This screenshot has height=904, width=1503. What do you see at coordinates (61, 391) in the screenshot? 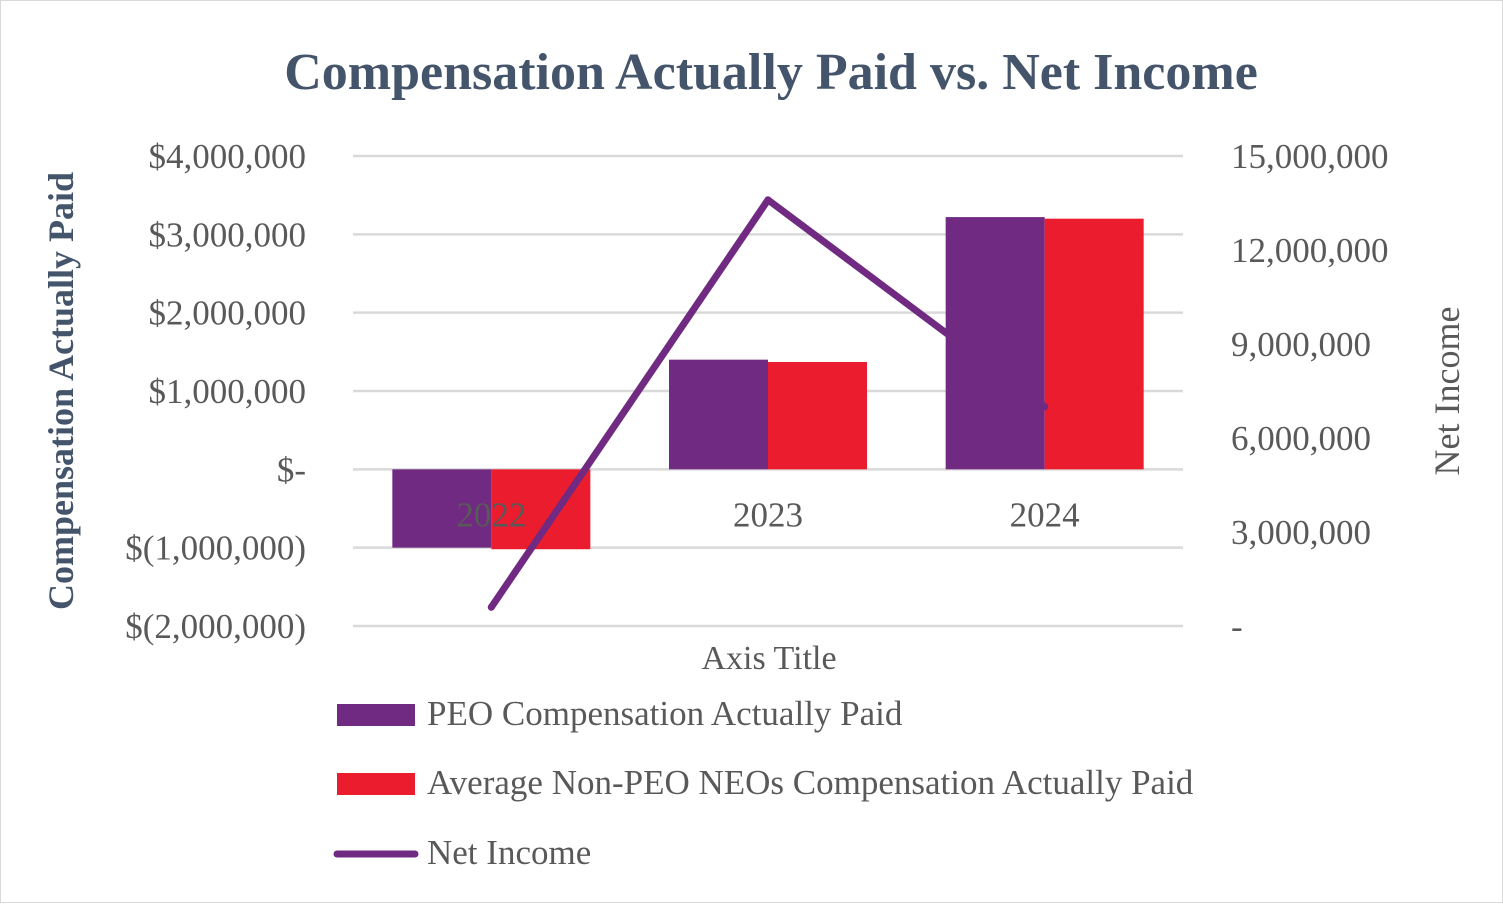
I see `y-axis-left-title: Compensation Actually Paid` at bounding box center [61, 391].